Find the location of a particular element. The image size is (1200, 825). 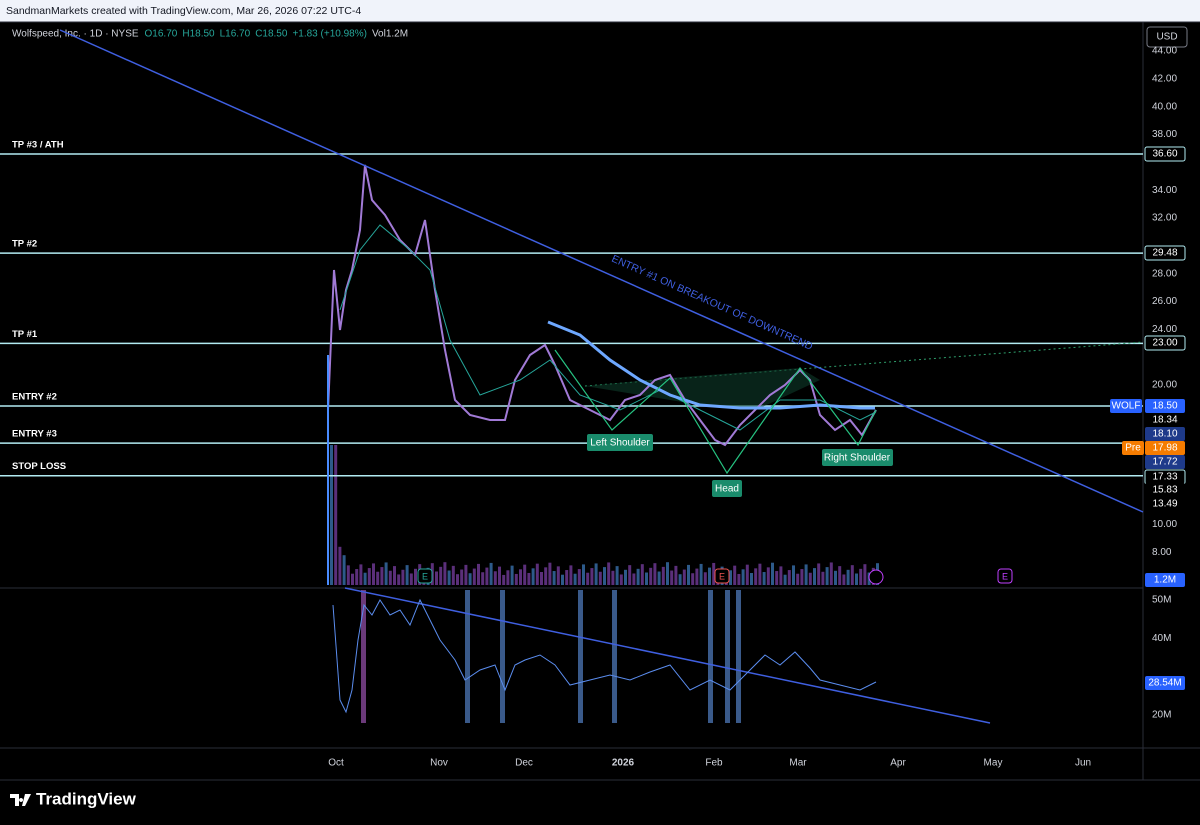

indicator-tick-label: 50M is located at coordinates (1161, 600).